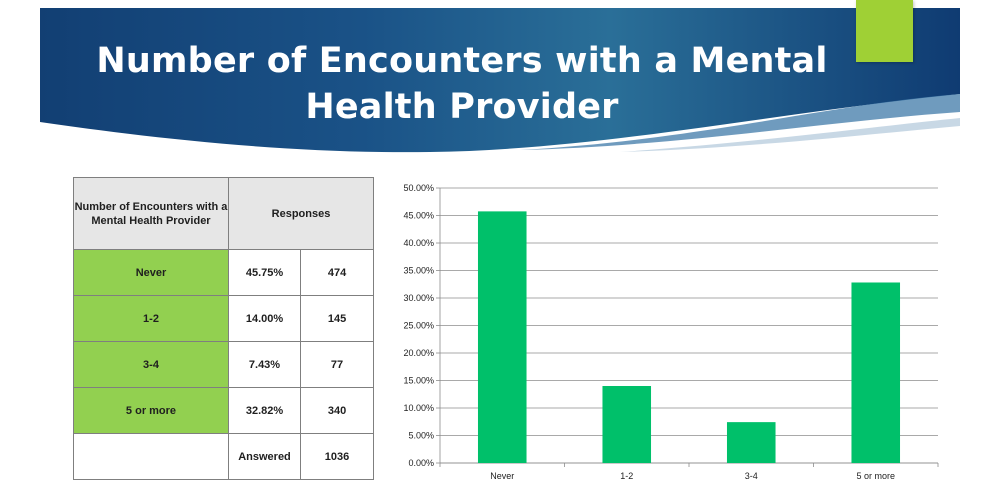 Image resolution: width=1000 pixels, height=500 pixels. What do you see at coordinates (264, 456) in the screenshot?
I see `answered-label: Answered` at bounding box center [264, 456].